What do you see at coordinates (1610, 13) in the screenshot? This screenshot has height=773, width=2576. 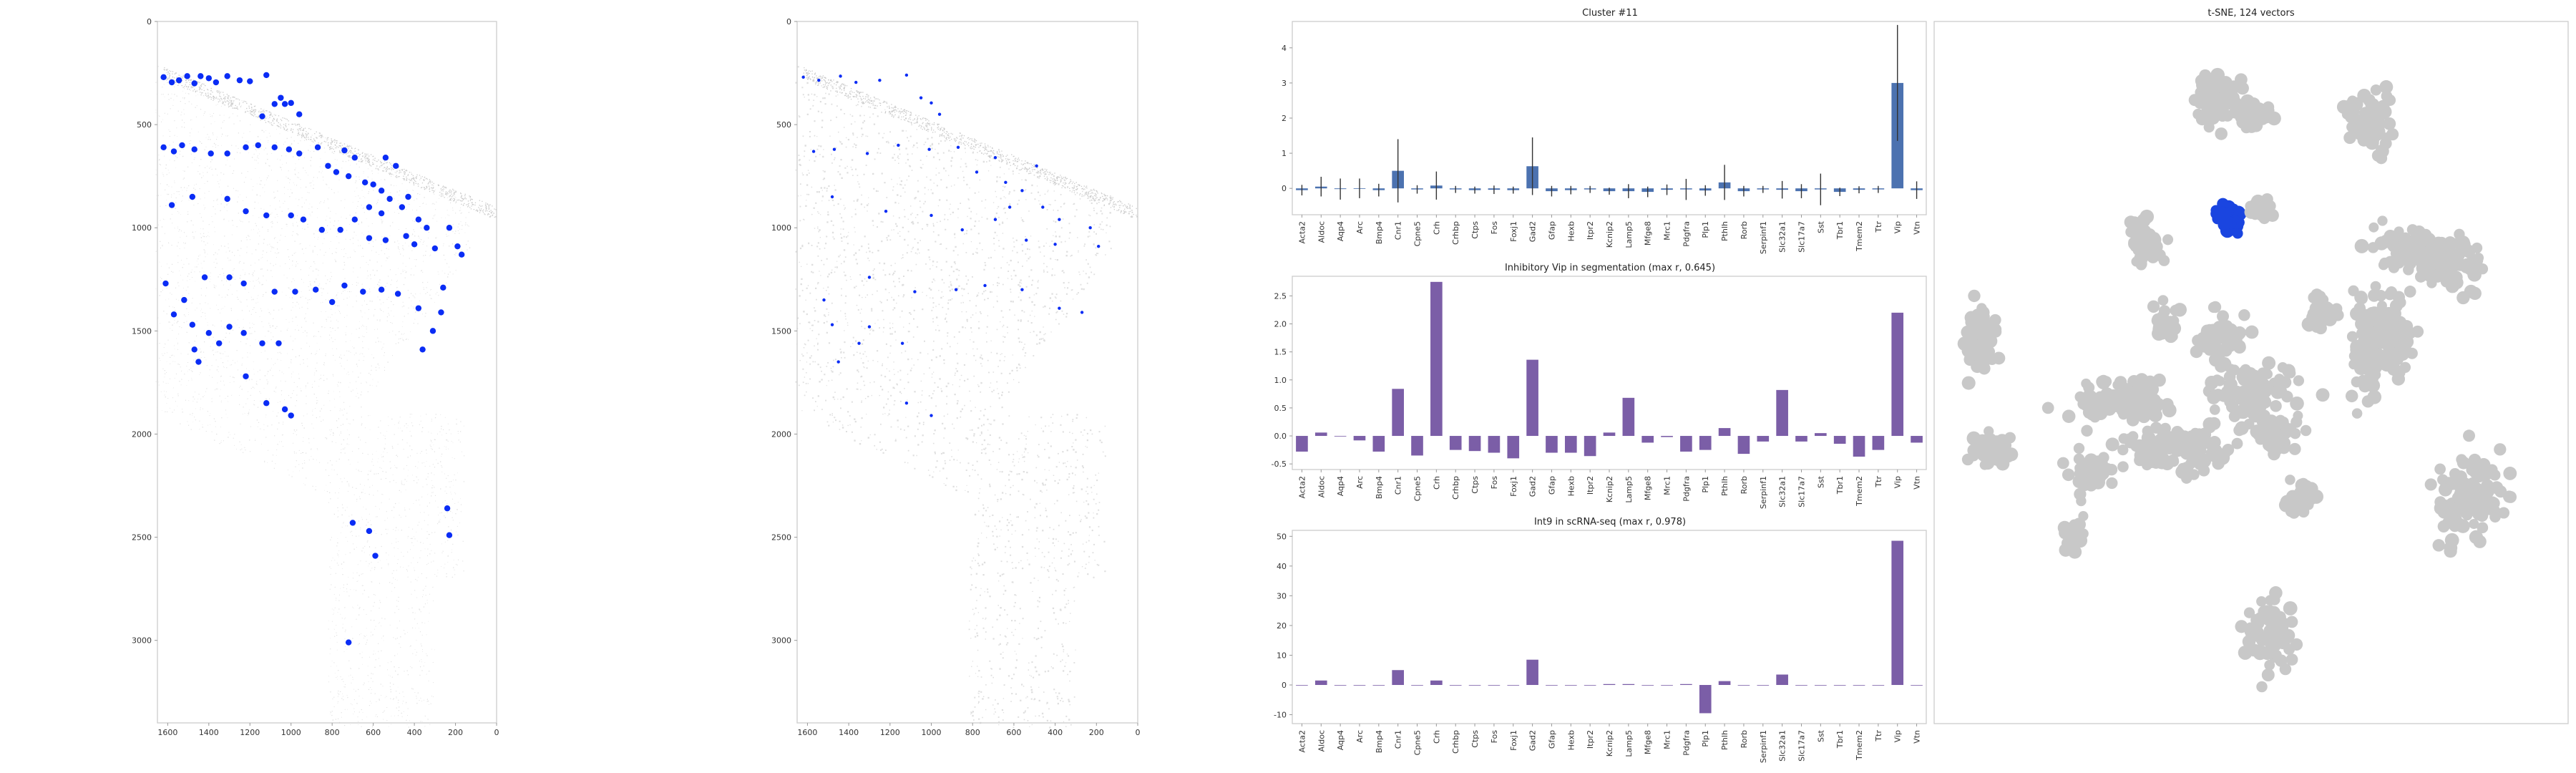 I see `cluster-chart-title: Cluster #11` at bounding box center [1610, 13].